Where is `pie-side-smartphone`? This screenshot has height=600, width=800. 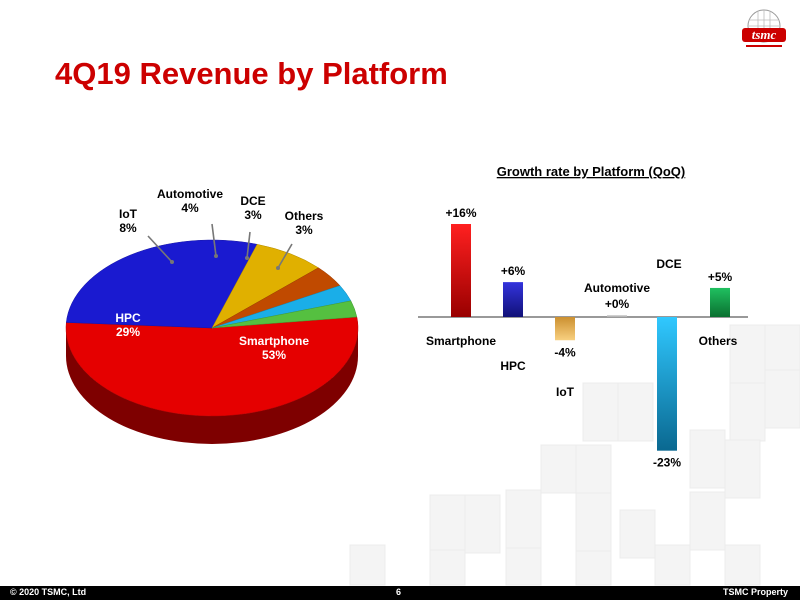 pie-side-smartphone is located at coordinates (212, 386).